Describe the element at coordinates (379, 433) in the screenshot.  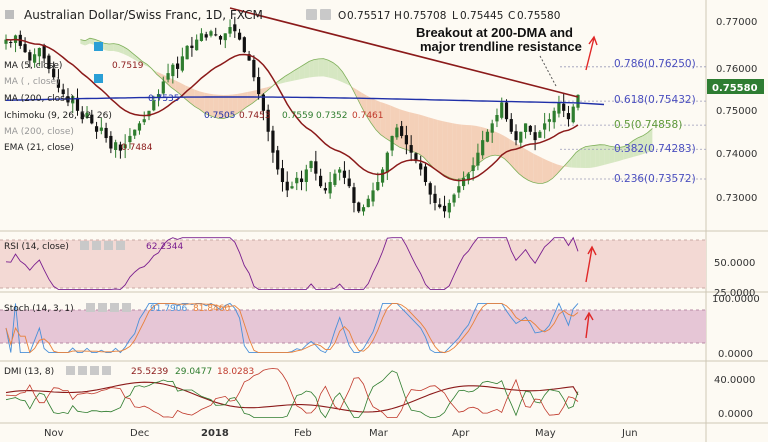
I see `x-label-mar: Mar` at that location.